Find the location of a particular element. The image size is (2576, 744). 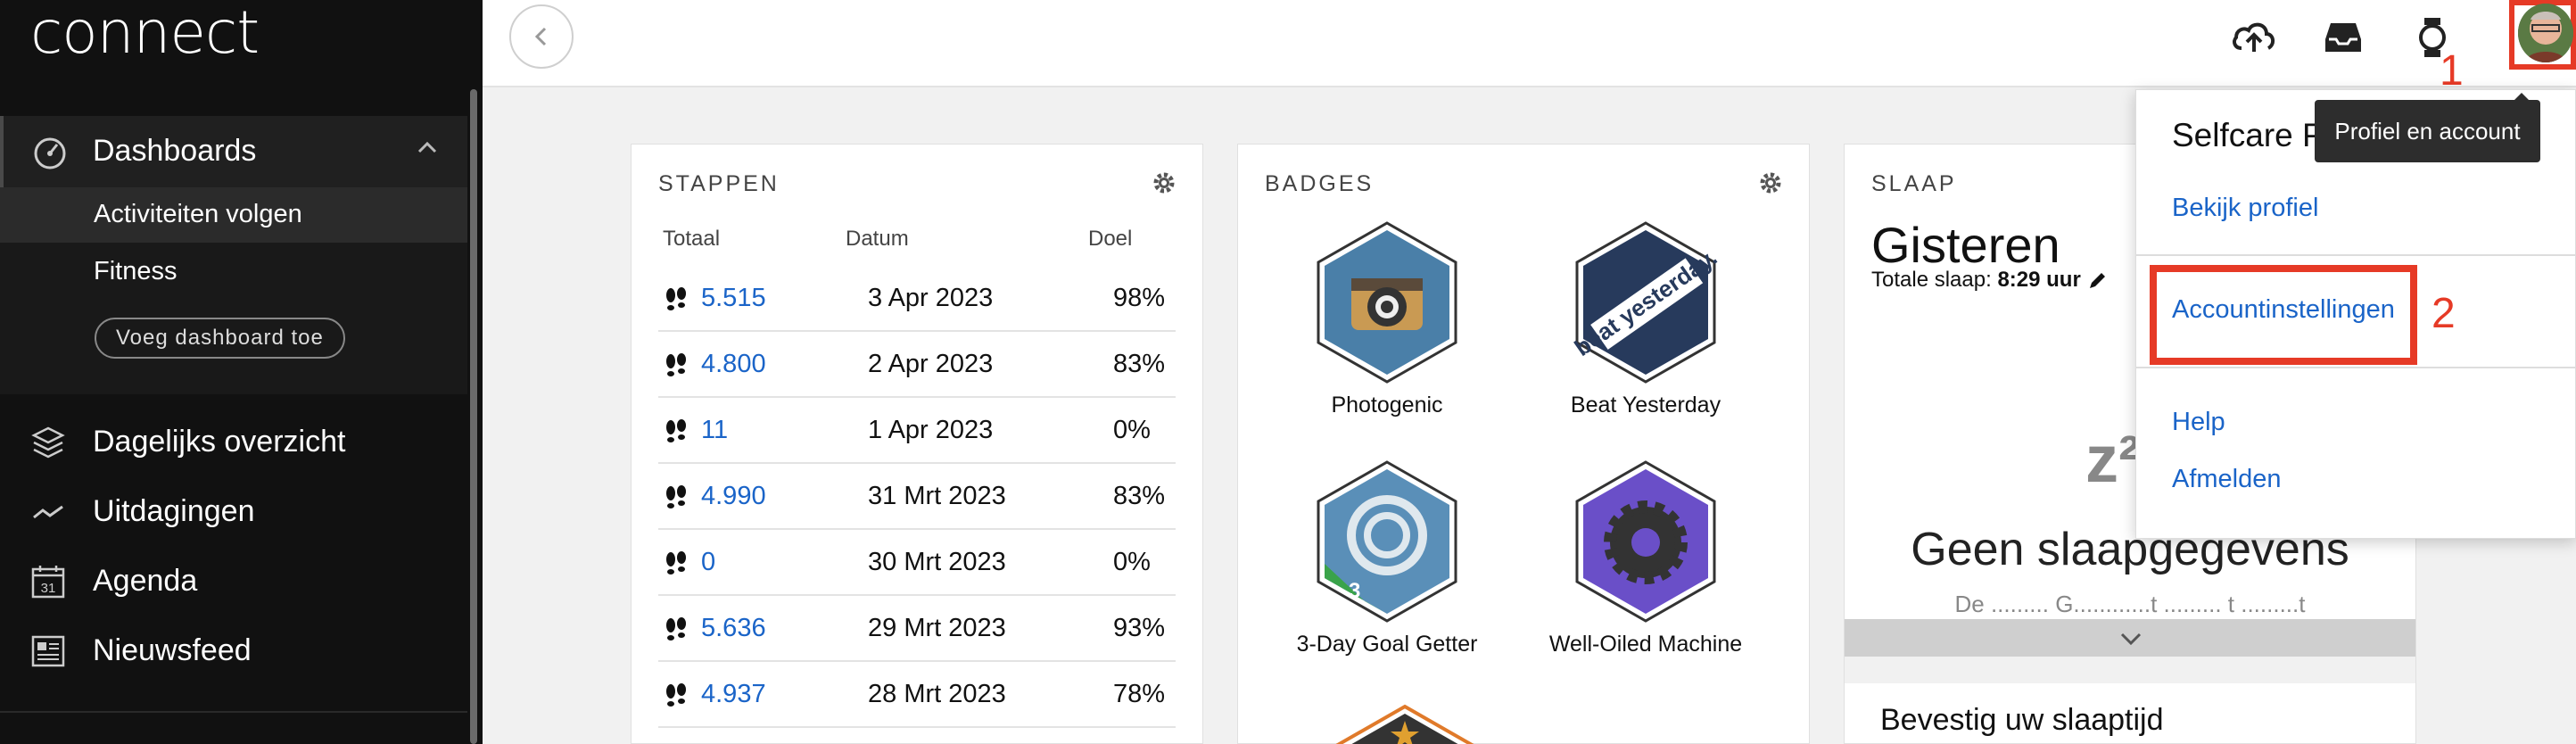

dropdown-user-name: Selfcare P is located at coordinates (2248, 135).